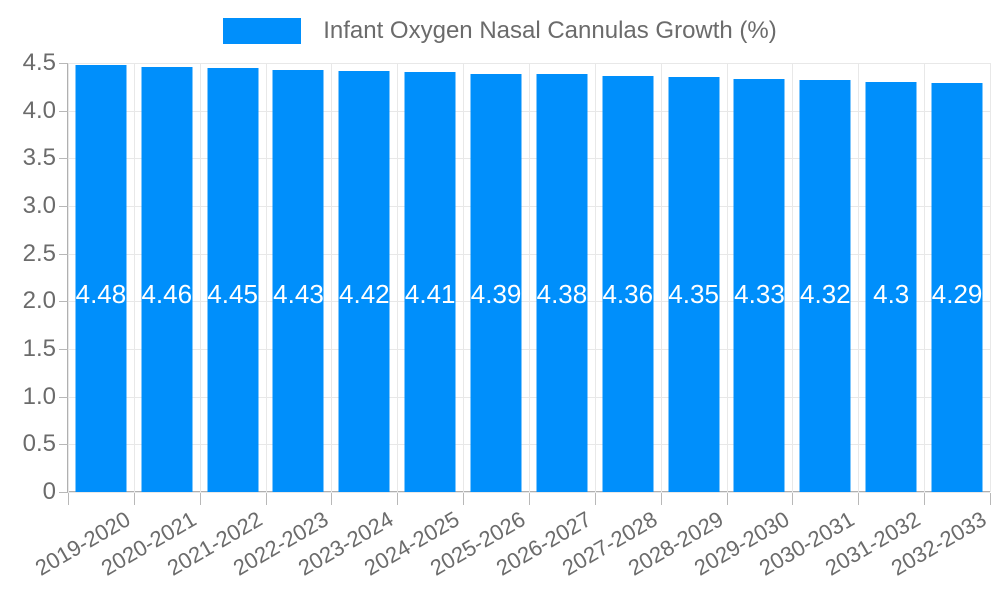  I want to click on bar-value-label: 4.42, so click(364, 294).